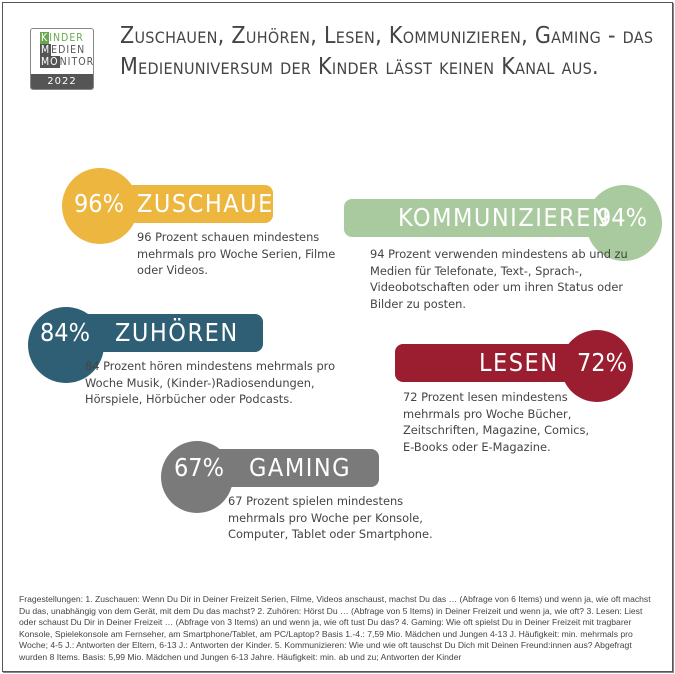 This screenshot has height=674, width=675. Describe the element at coordinates (65, 332) in the screenshot. I see `zuhoeren-percent: 84%` at that location.